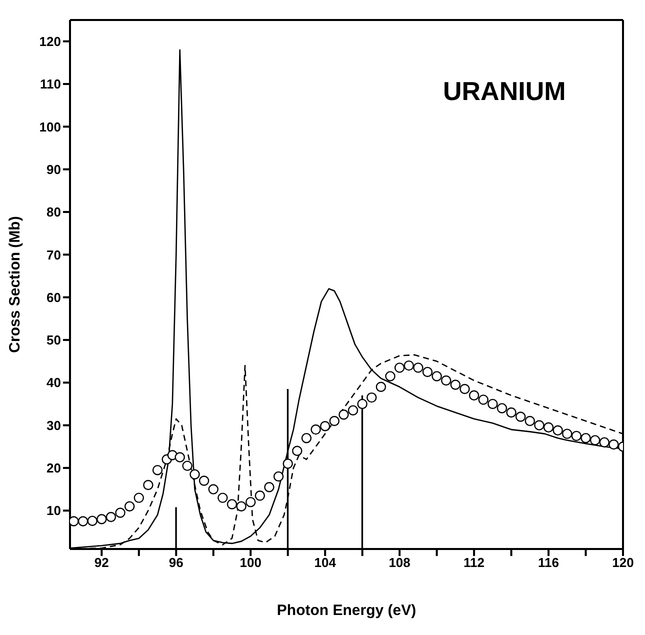 This screenshot has width=645, height=635. Describe the element at coordinates (399, 562) in the screenshot. I see `x-tick-label: 108` at that location.